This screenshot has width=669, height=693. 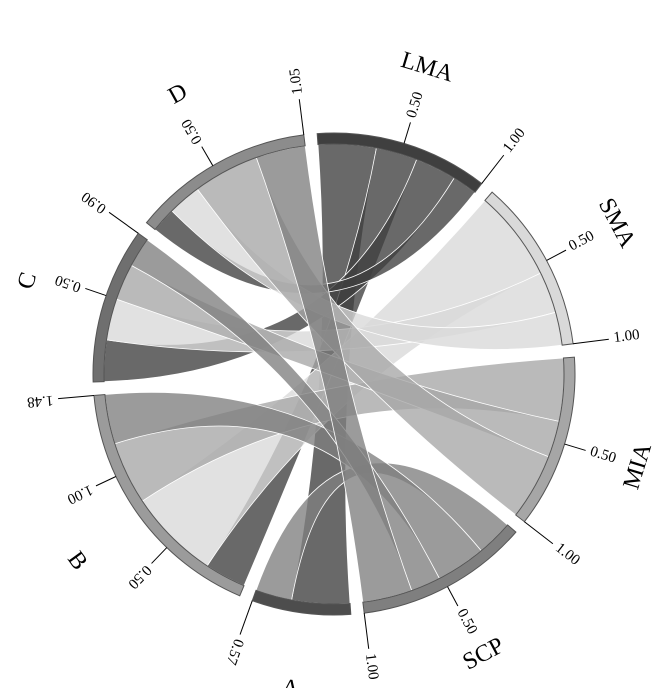 What do you see at coordinates (603, 455) in the screenshot?
I see `tick-label-mia-0: 0.50` at bounding box center [603, 455].